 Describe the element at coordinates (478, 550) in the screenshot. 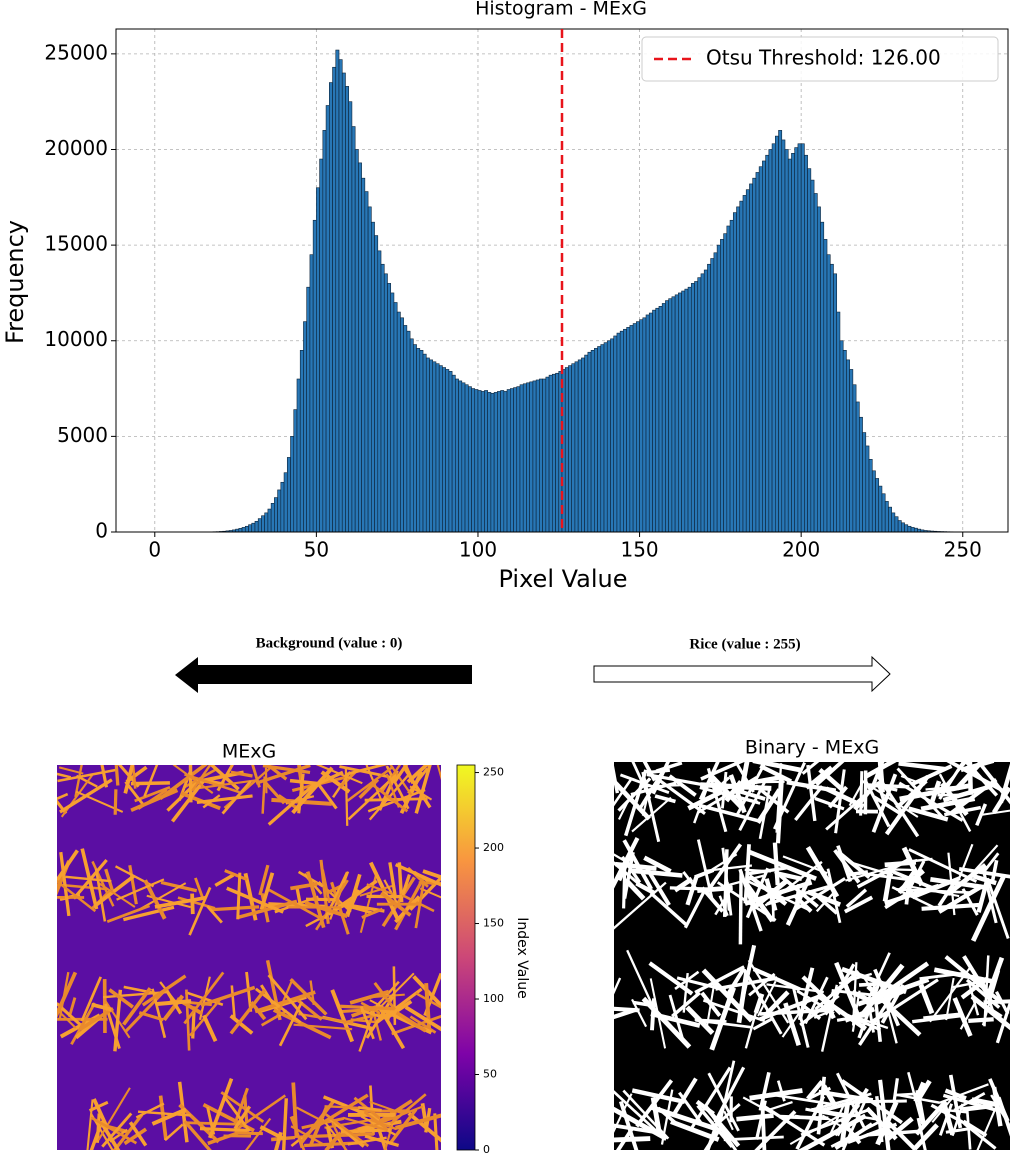

I see `x-tick-label: 100` at that location.